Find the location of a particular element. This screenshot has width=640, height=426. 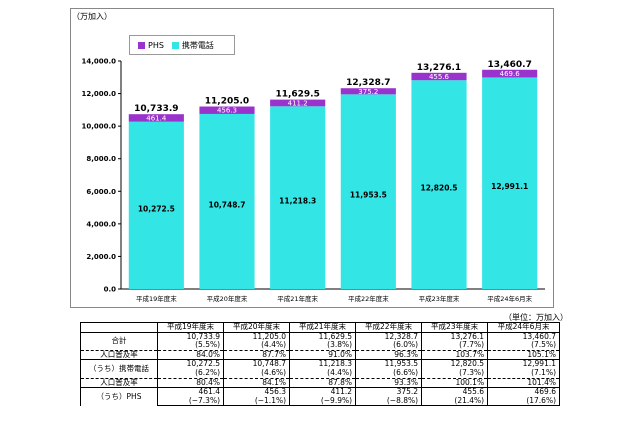

table-cell-growth: (−9.9%) is located at coordinates (323, 401).